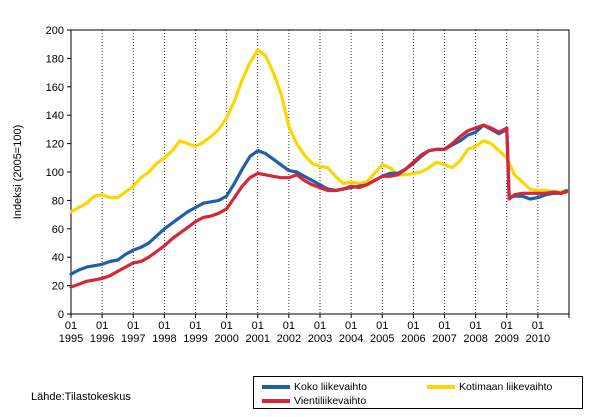  I want to click on x-tick-year: 2006, so click(413, 339).